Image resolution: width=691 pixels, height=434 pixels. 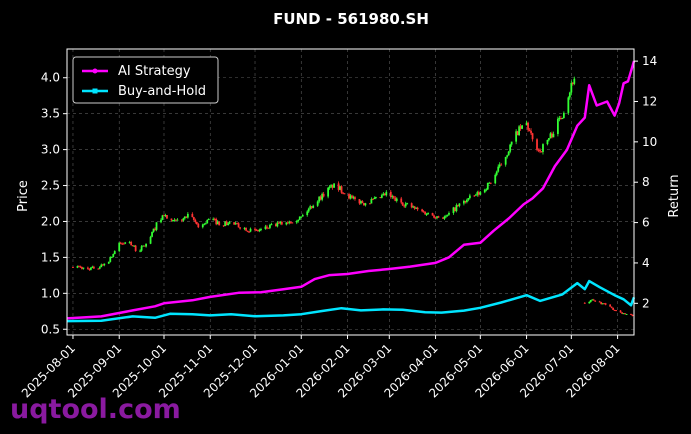 I want to click on y-tick-label: 0.5, so click(x=50, y=329).